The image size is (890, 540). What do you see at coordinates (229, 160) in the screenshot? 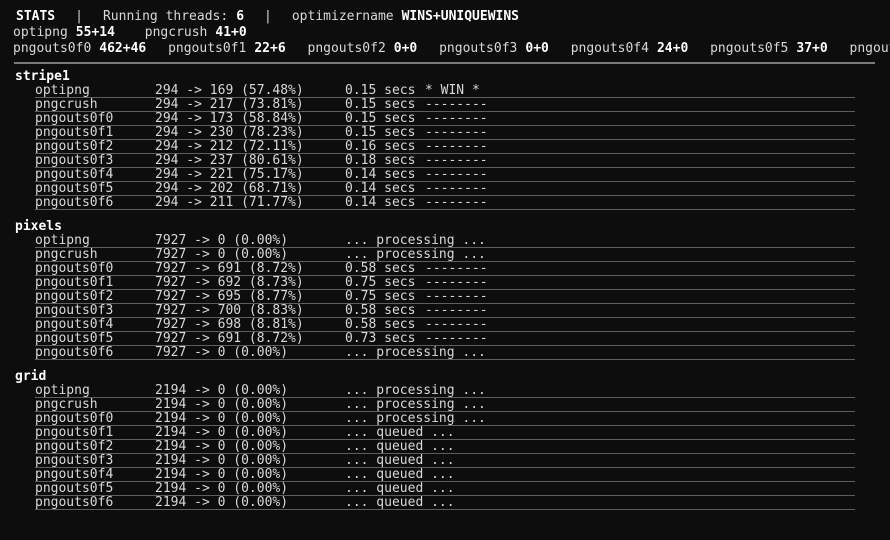
I see `row-size-result: 294 -> 237 (80.61%)` at bounding box center [229, 160].